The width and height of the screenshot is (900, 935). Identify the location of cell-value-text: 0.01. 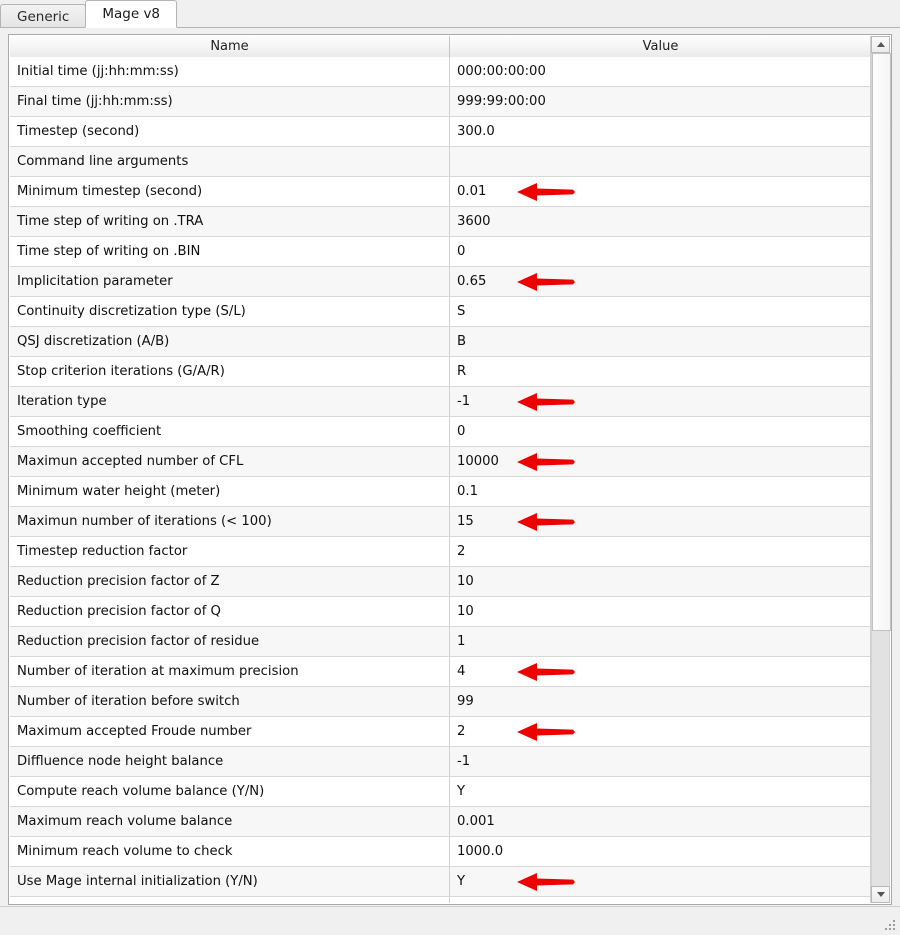
(472, 191).